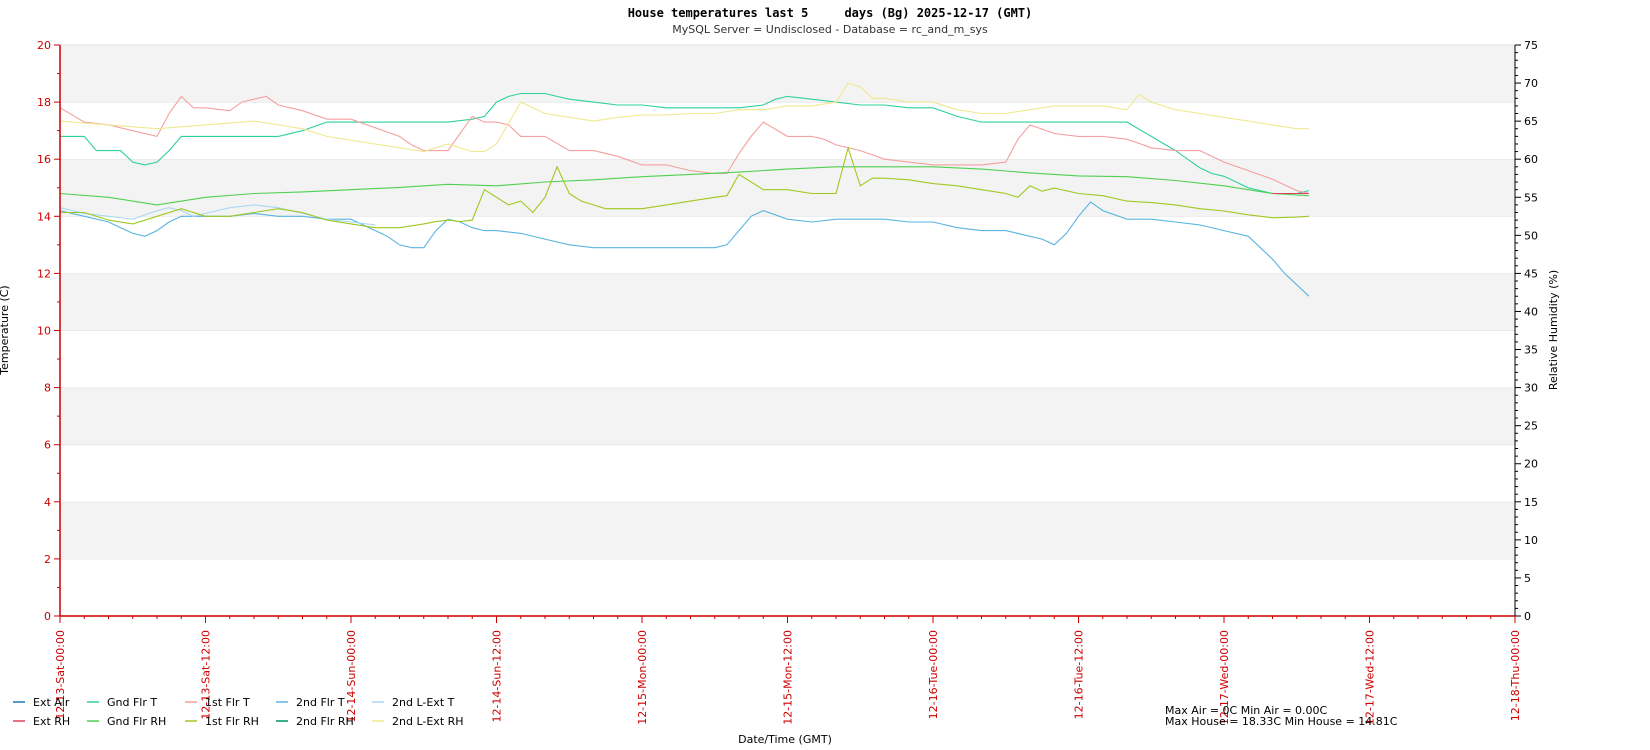 Image resolution: width=1650 pixels, height=750 pixels. I want to click on y-tick-label-right: 75, so click(1531, 45).